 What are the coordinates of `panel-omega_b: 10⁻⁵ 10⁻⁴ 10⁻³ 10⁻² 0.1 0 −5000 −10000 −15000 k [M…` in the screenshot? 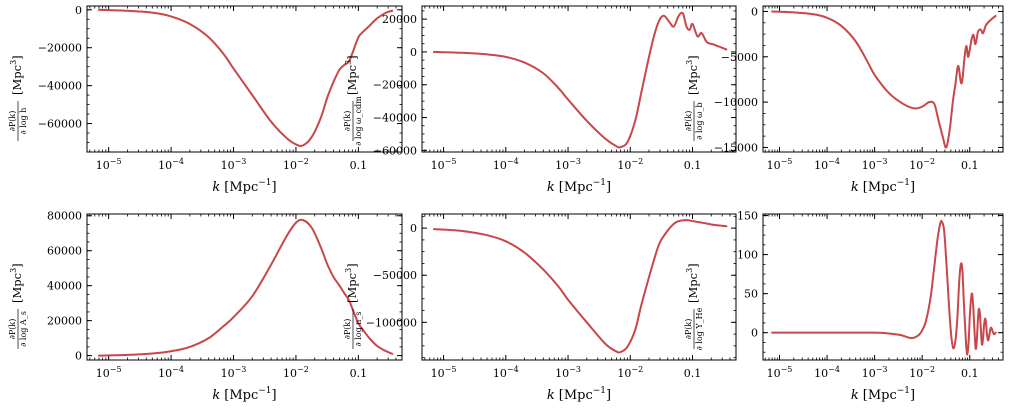 It's located at (844, 100).